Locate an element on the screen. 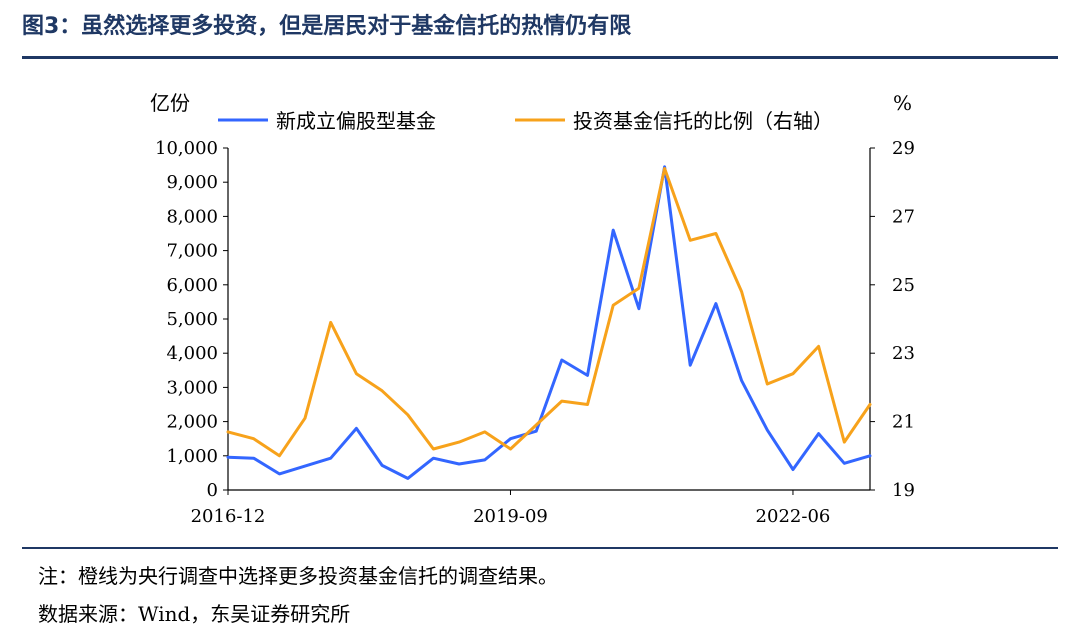 Image resolution: width=1080 pixels, height=637 pixels. footer-rule is located at coordinates (540, 548).